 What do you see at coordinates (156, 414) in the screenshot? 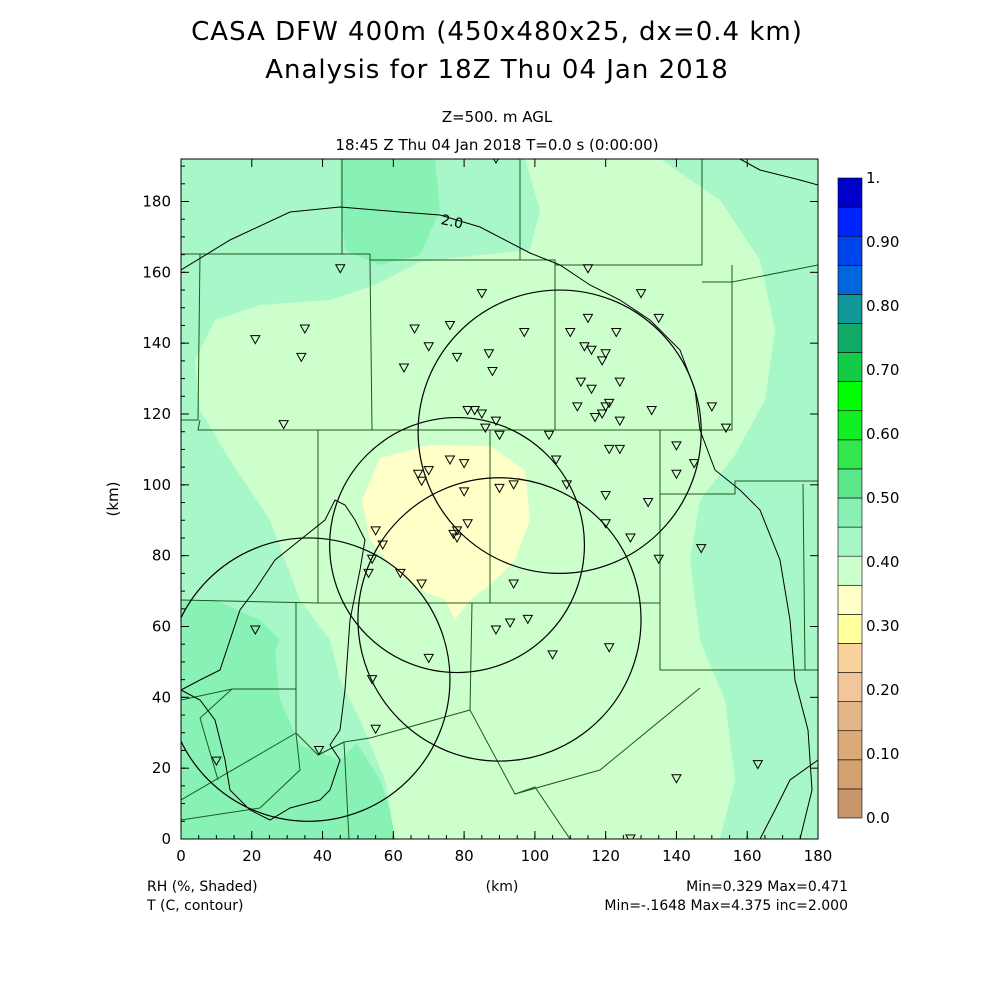
I see `y-tick-label: 120` at bounding box center [156, 414].